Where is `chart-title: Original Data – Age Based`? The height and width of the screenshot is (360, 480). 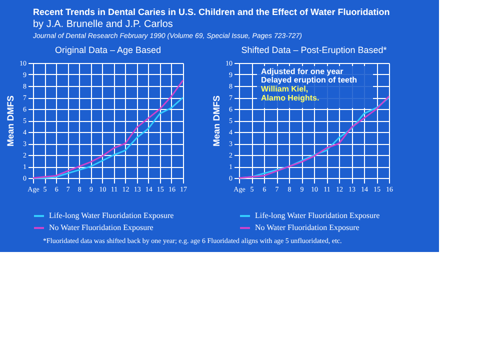 chart-title: Original Data – Age Based is located at coordinates (108, 50).